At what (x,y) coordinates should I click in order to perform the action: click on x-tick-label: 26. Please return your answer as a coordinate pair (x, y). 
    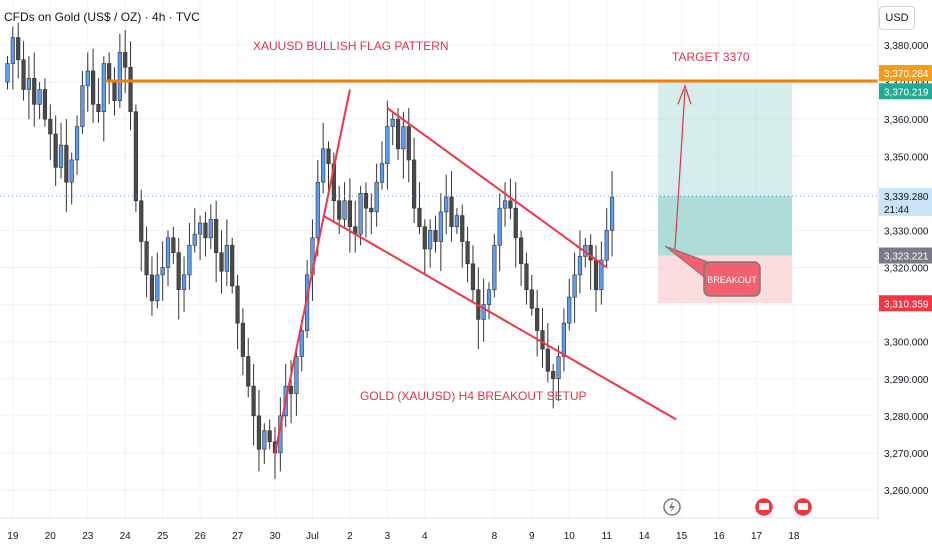
    Looking at the image, I should click on (201, 536).